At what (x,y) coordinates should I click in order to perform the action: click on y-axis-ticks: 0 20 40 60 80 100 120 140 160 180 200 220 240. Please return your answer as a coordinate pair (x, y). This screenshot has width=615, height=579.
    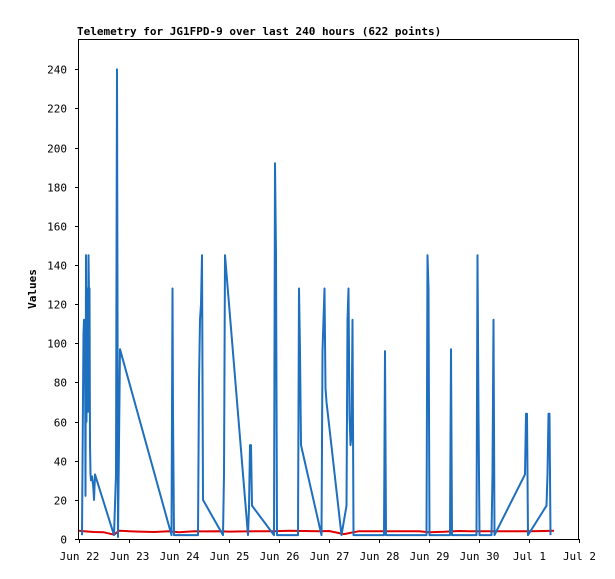
    Looking at the image, I should click on (63, 305).